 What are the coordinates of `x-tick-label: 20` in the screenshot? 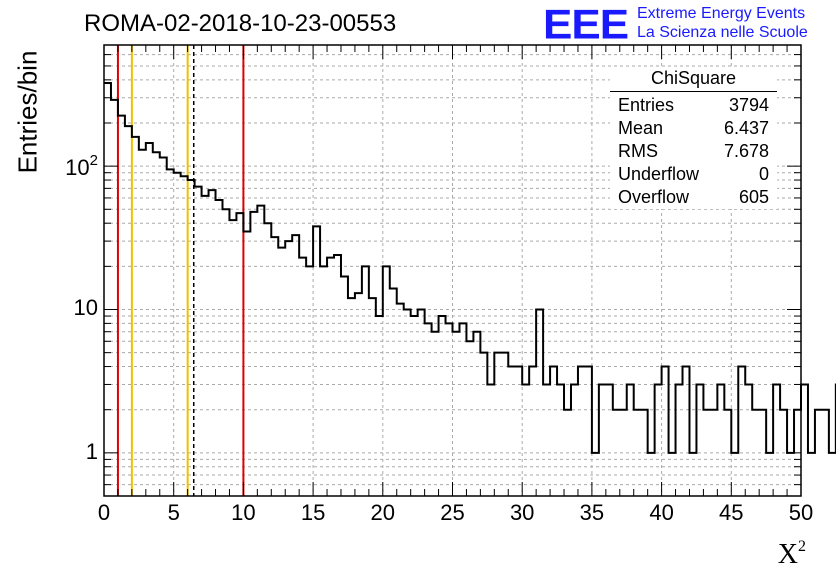 It's located at (383, 512).